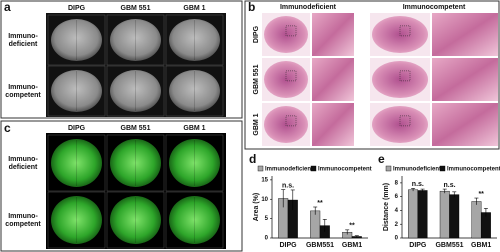 The height and width of the screenshot is (252, 500). Describe the element at coordinates (397, 211) in the screenshot. I see `y-tick-label: 4` at that location.